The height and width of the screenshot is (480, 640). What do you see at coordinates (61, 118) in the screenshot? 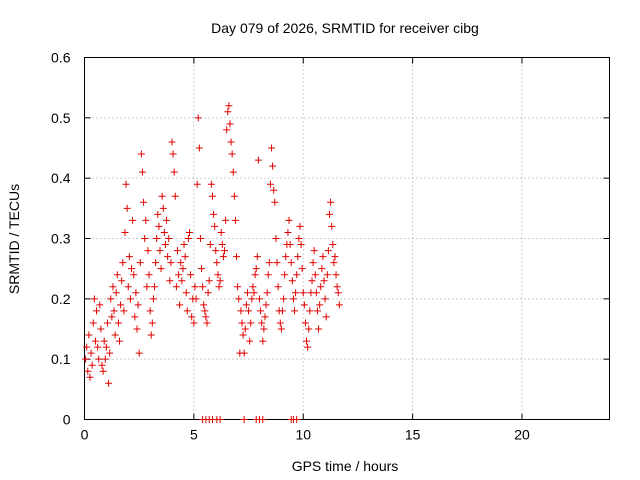
I see `y-tick-label: 0.5` at bounding box center [61, 118].